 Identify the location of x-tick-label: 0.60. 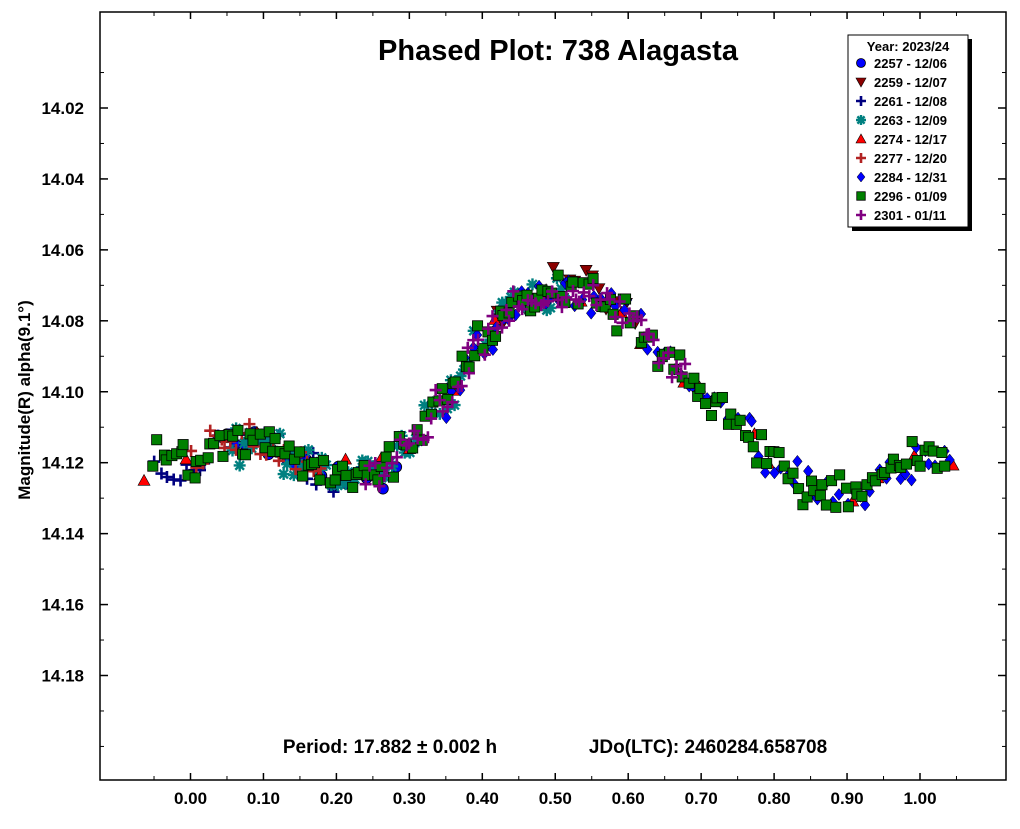
(628, 798).